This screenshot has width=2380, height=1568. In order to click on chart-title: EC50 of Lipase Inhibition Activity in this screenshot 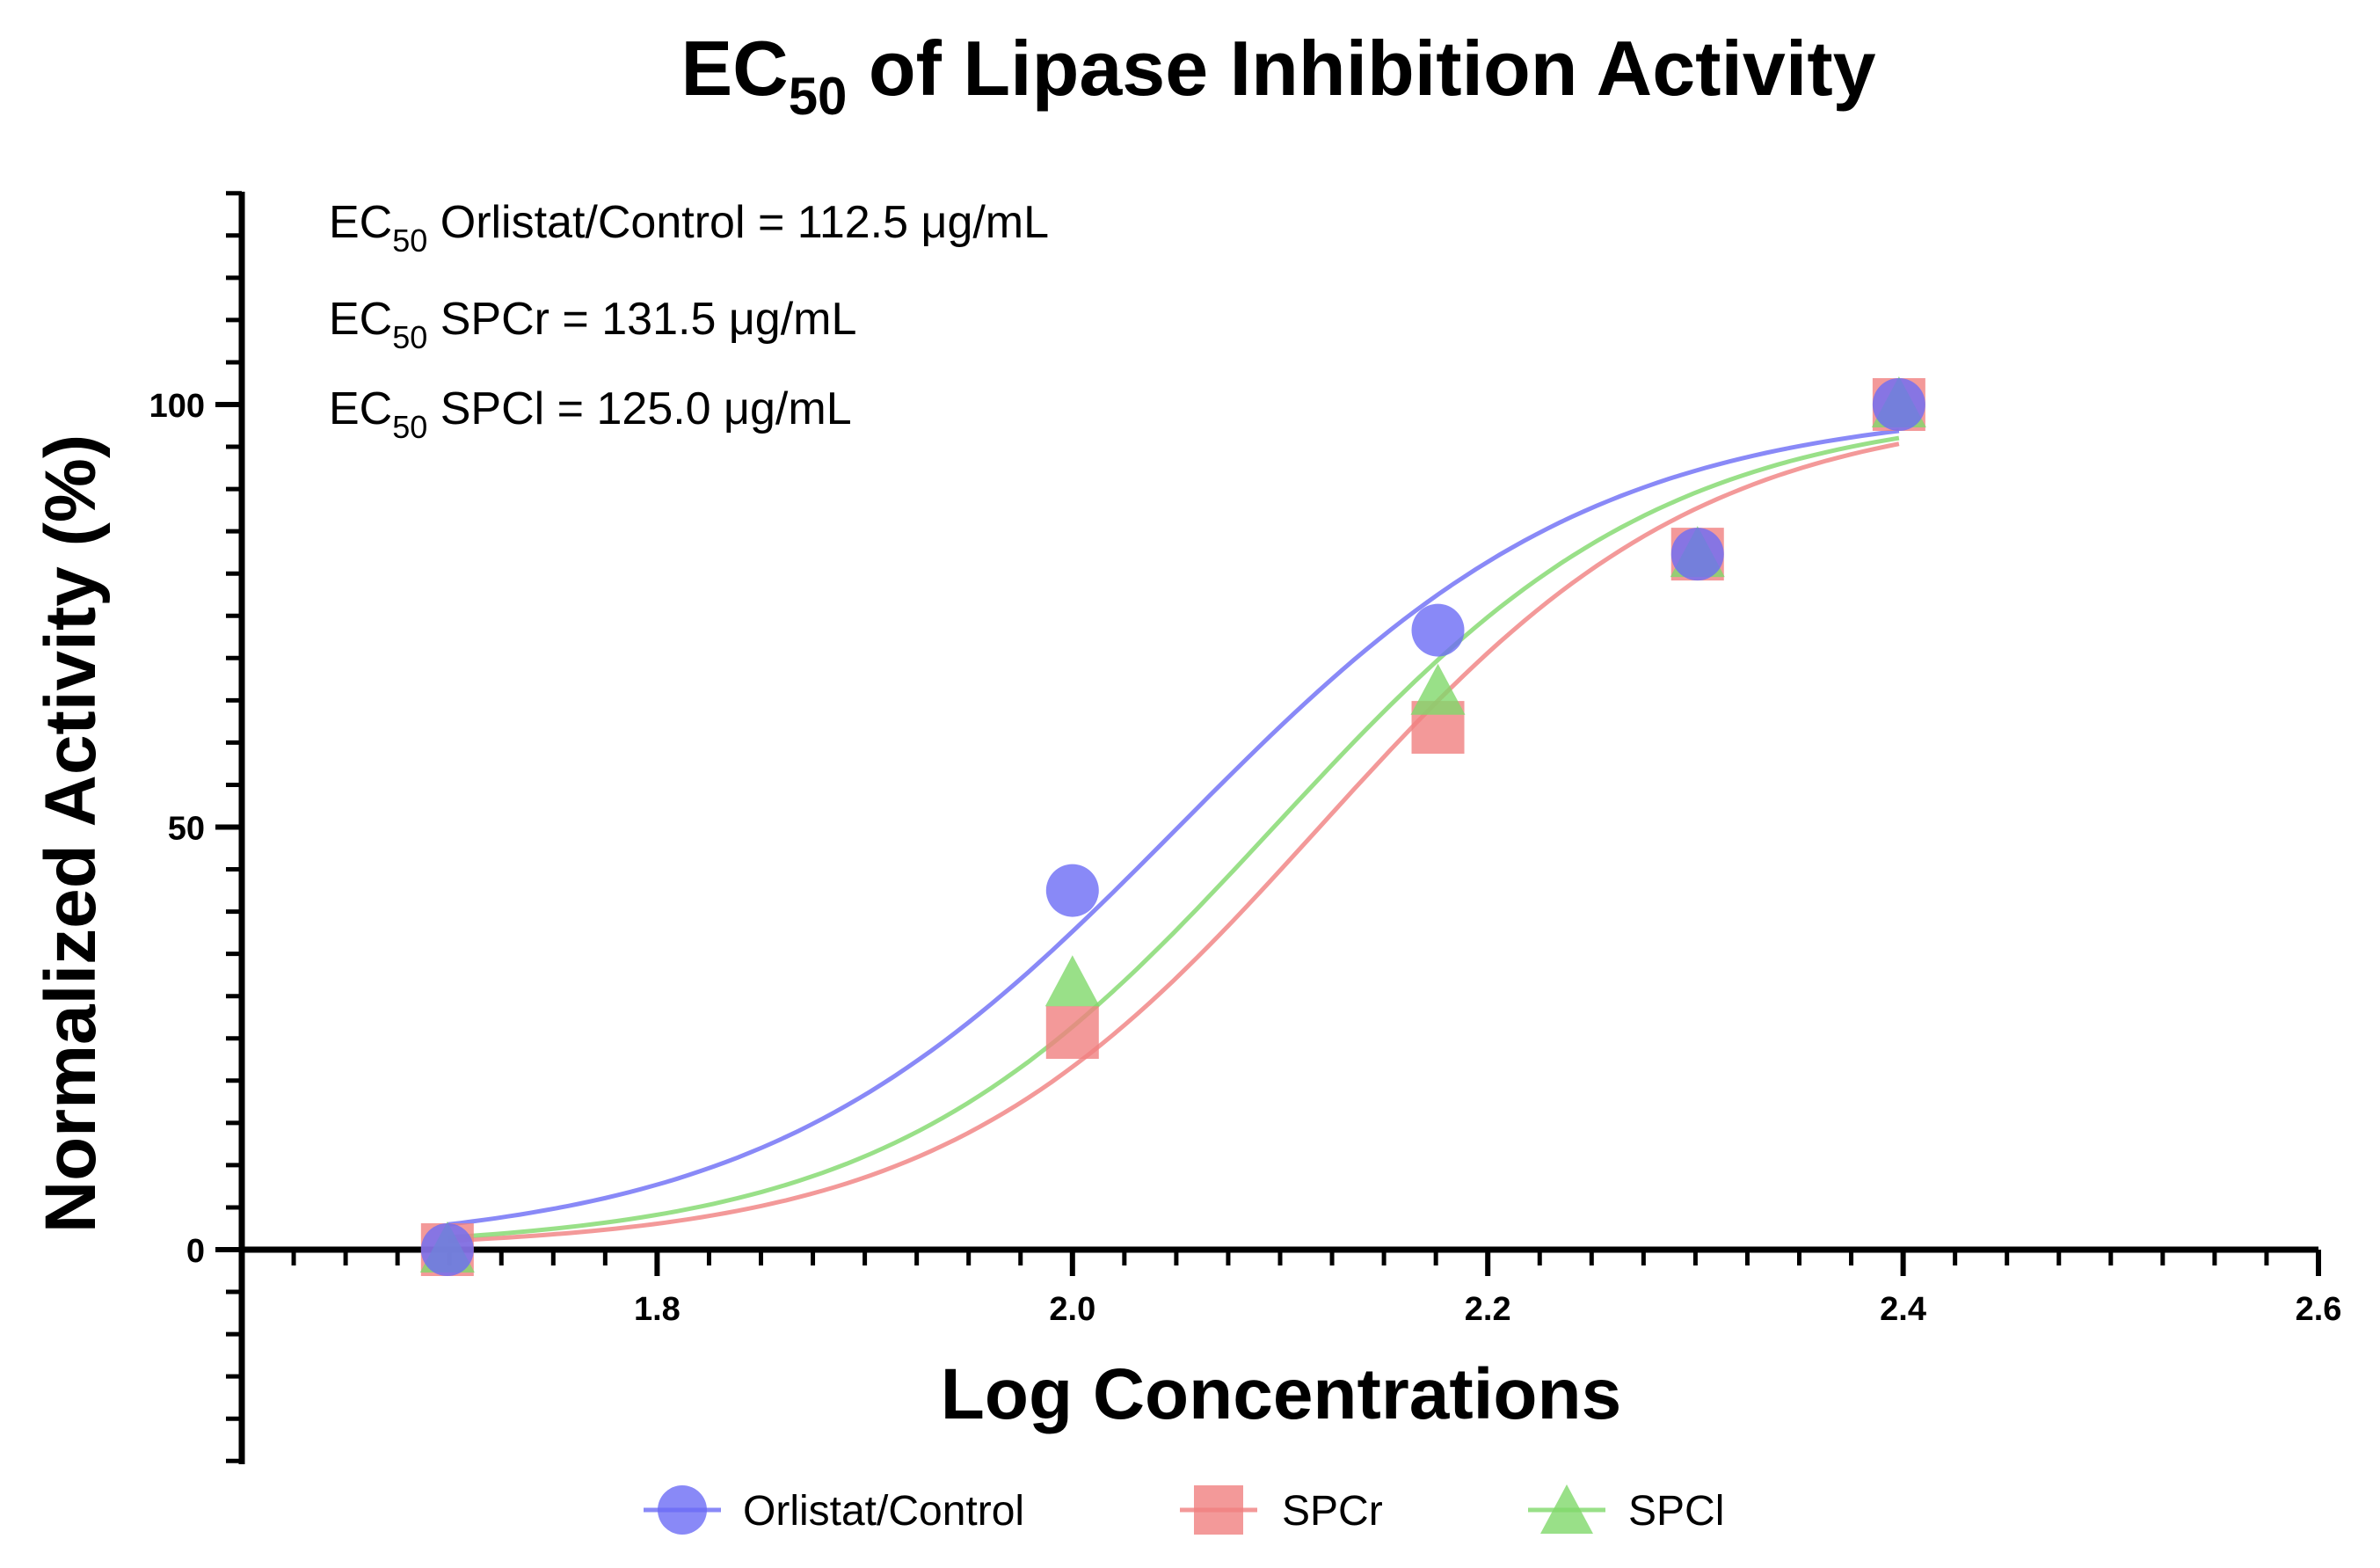, I will do `click(1278, 75)`.